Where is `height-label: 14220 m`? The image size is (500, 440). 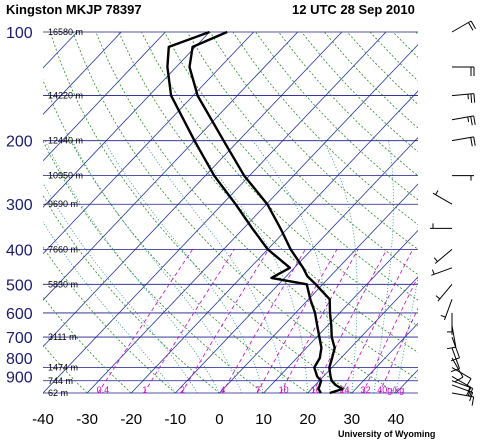 height-label: 14220 m is located at coordinates (65, 96).